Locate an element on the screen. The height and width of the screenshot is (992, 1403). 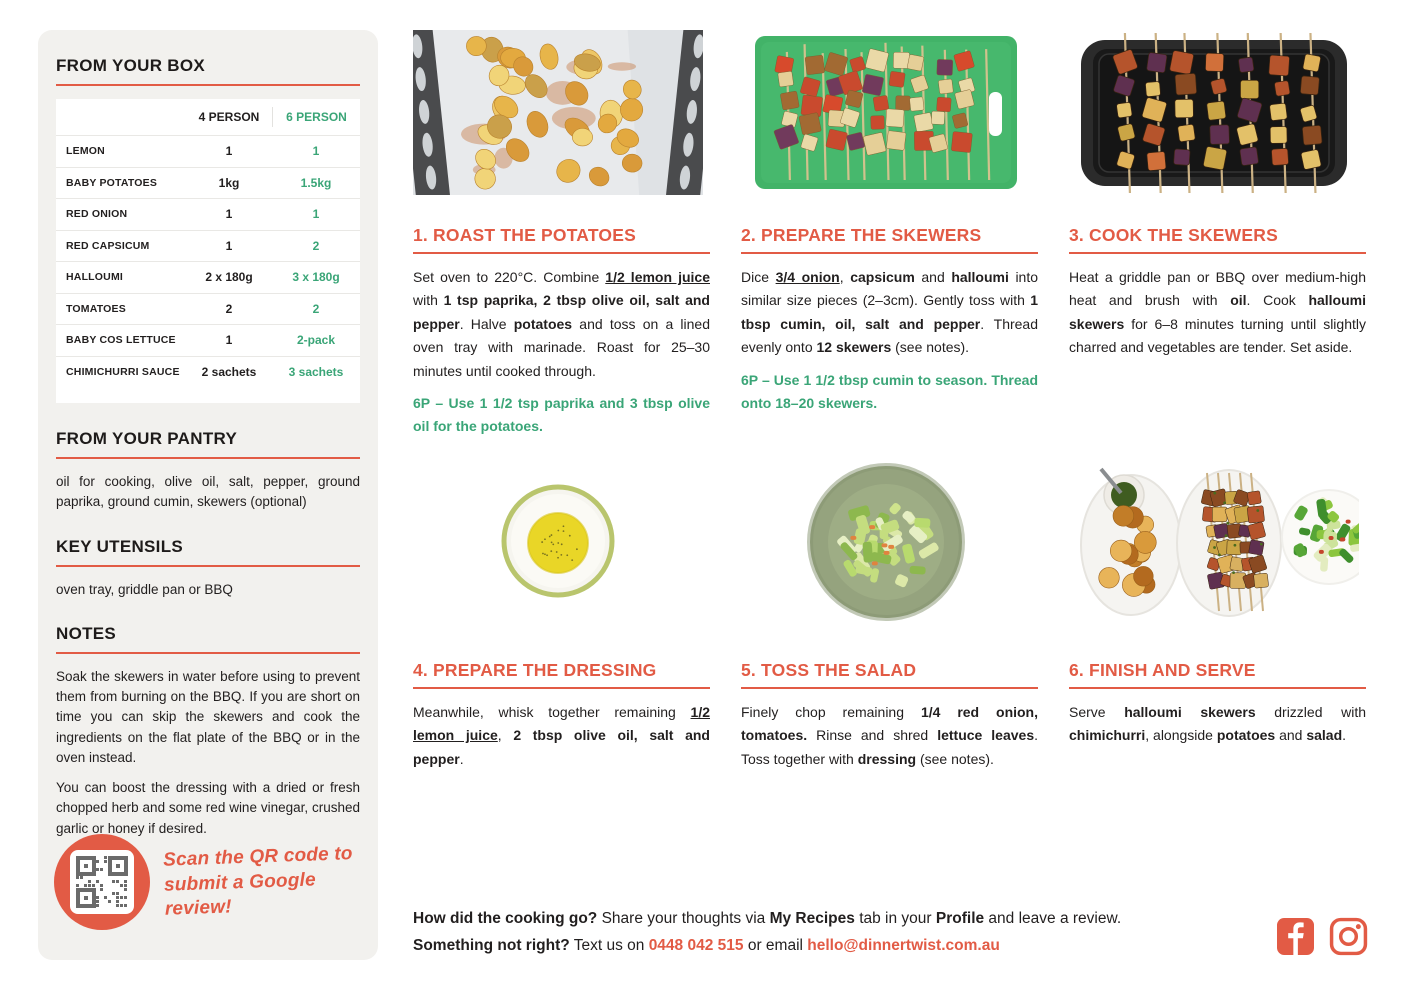
social-links is located at coordinates (1322, 936).